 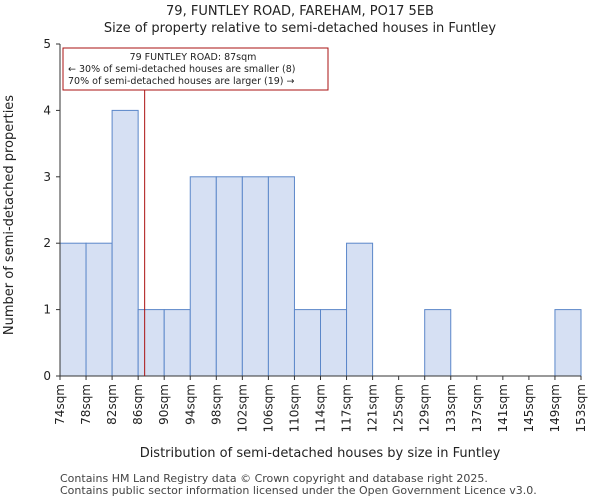 What do you see at coordinates (99, 309) in the screenshot?
I see `bar-78sqm` at bounding box center [99, 309].